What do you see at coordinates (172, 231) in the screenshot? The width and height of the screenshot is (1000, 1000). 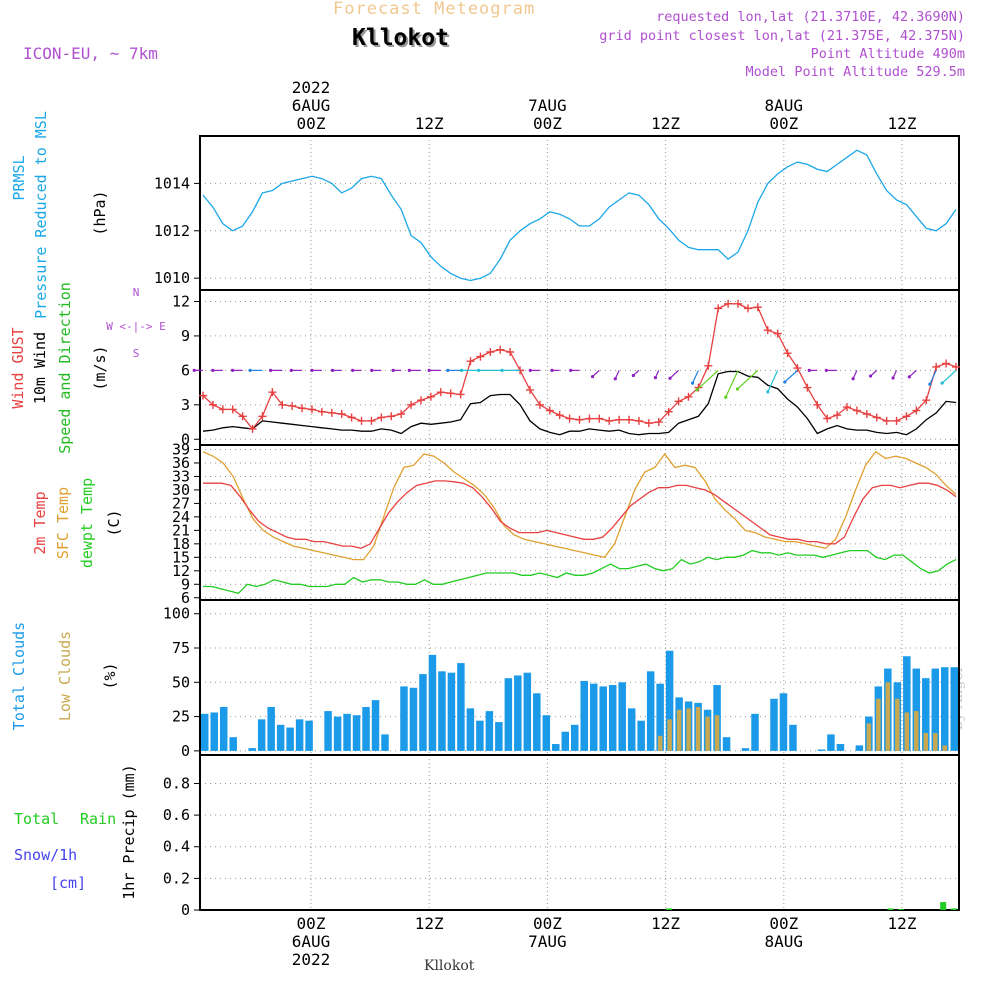 I see `y-tick-label: 1012` at bounding box center [172, 231].